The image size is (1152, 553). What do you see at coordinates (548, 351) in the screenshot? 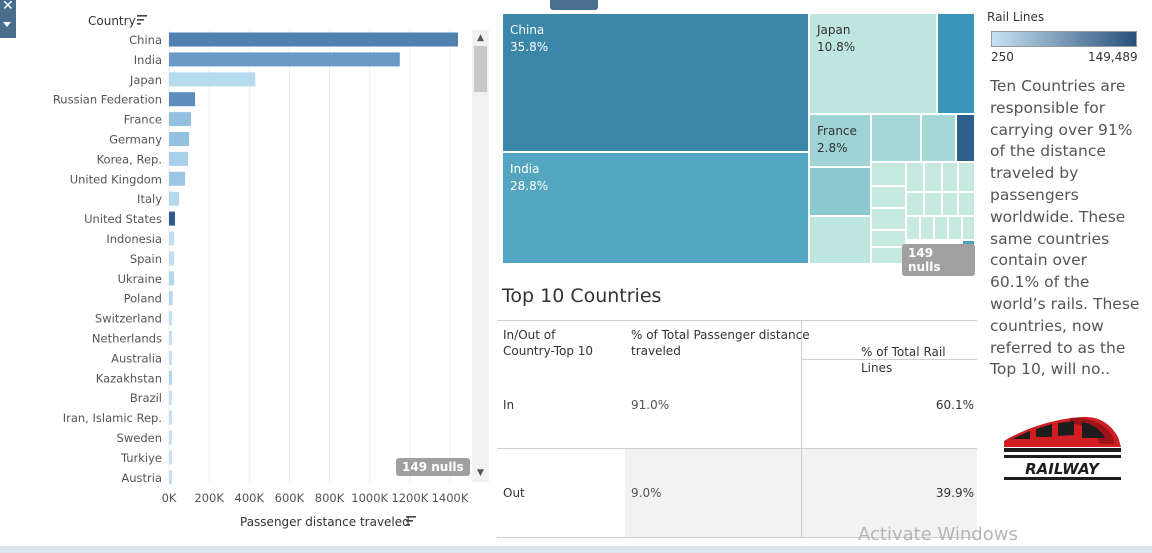
I see `header-line: Country-Top 10` at bounding box center [548, 351].